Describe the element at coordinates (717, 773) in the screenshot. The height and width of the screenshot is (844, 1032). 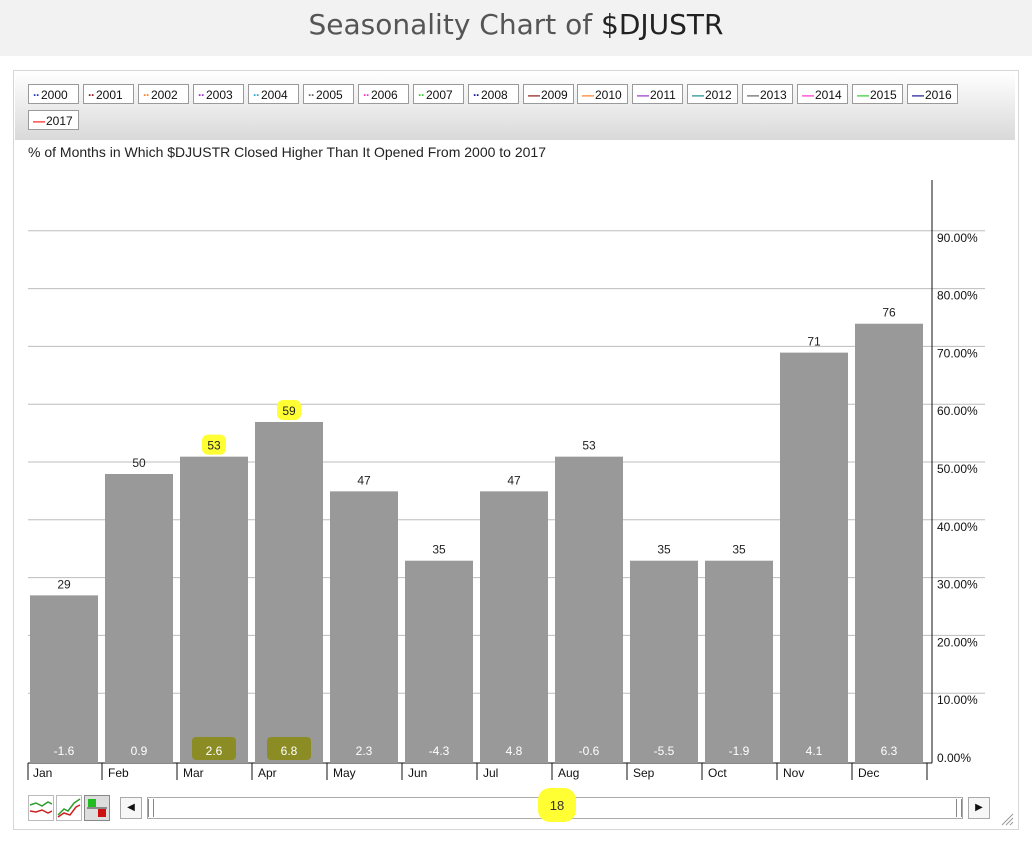
I see `x-tick-label: Oct` at that location.